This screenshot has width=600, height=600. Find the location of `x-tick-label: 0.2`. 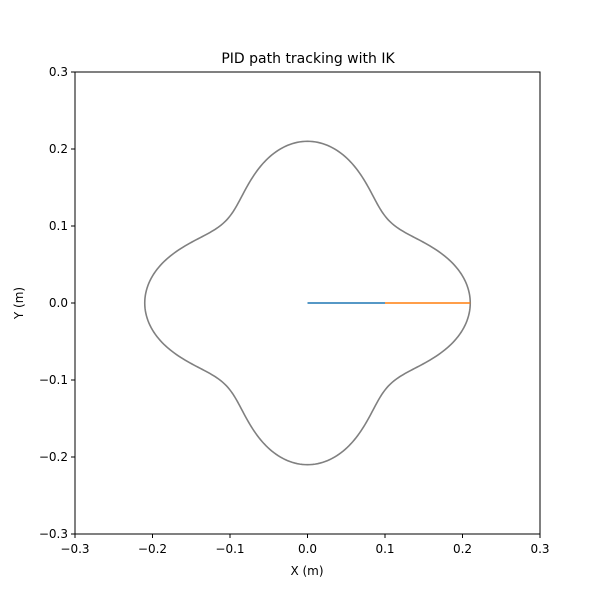

x-tick-label: 0.2 is located at coordinates (462, 549).